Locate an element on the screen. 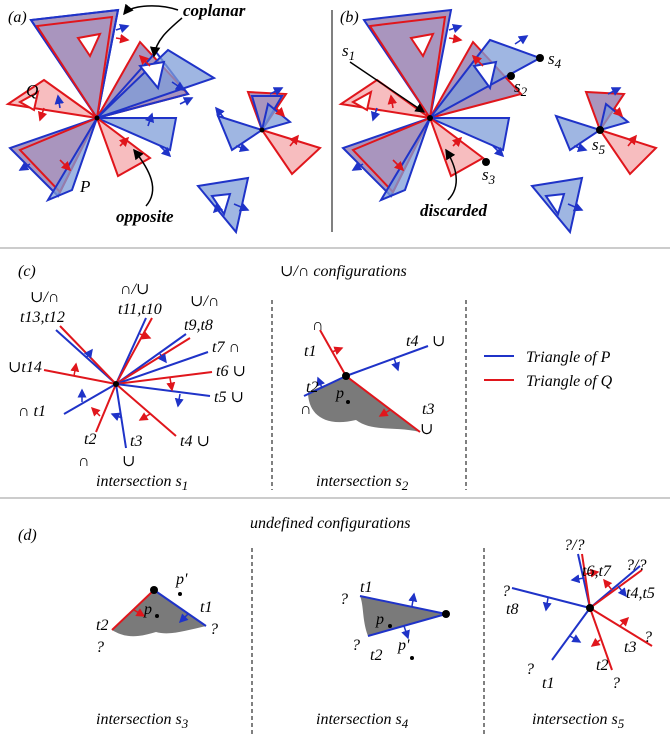 This screenshot has width=670, height=738. panel-c-title: ∪/∩ configurations is located at coordinates (343, 271).